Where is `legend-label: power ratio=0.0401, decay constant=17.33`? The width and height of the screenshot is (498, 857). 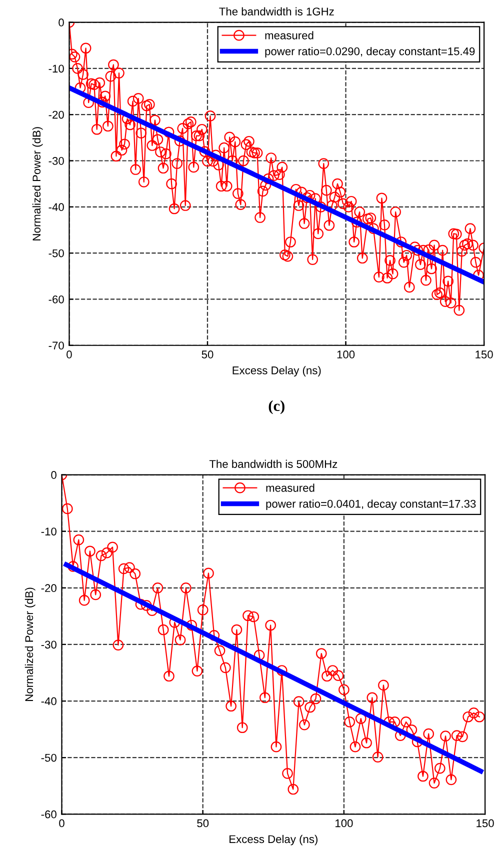
legend-label: power ratio=0.0401, decay constant=17.33 is located at coordinates (371, 505).